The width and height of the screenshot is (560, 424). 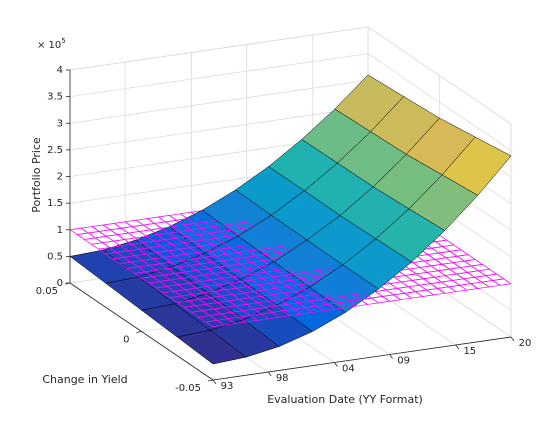 I want to click on z-scale: × 10⁵, so click(x=51, y=44).